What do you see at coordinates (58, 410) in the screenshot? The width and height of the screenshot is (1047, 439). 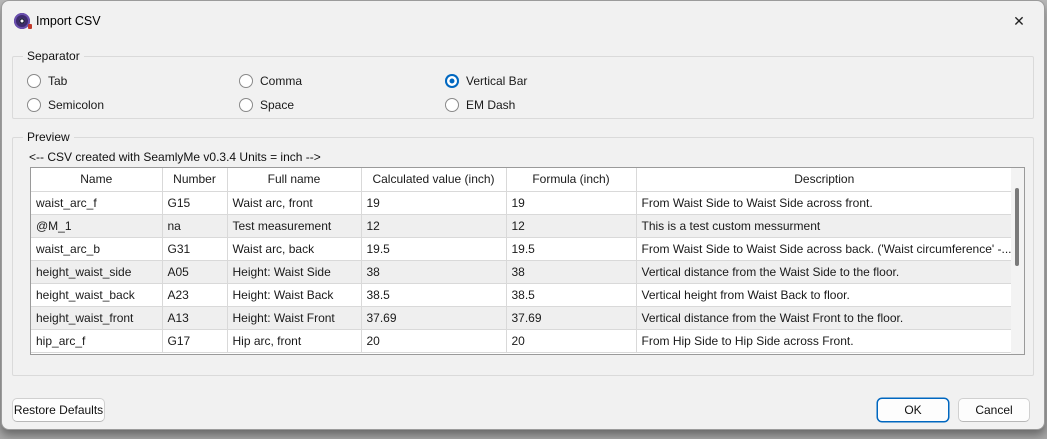 I see `restore-defaults-button: Restore Defaults` at bounding box center [58, 410].